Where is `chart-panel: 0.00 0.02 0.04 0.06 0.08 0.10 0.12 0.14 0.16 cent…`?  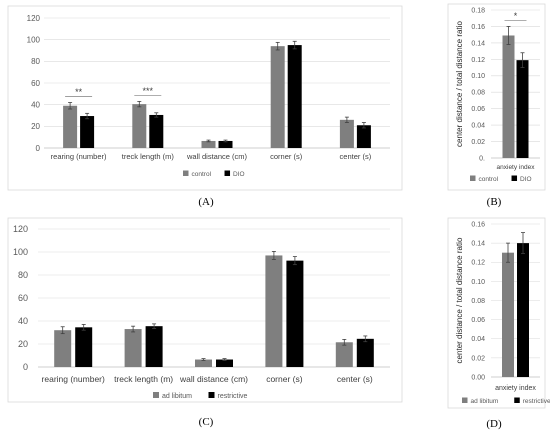
chart-panel: 0.00 0.02 0.04 0.06 0.08 0.10 0.12 0.14 0.16 cent… is located at coordinates (498, 323).